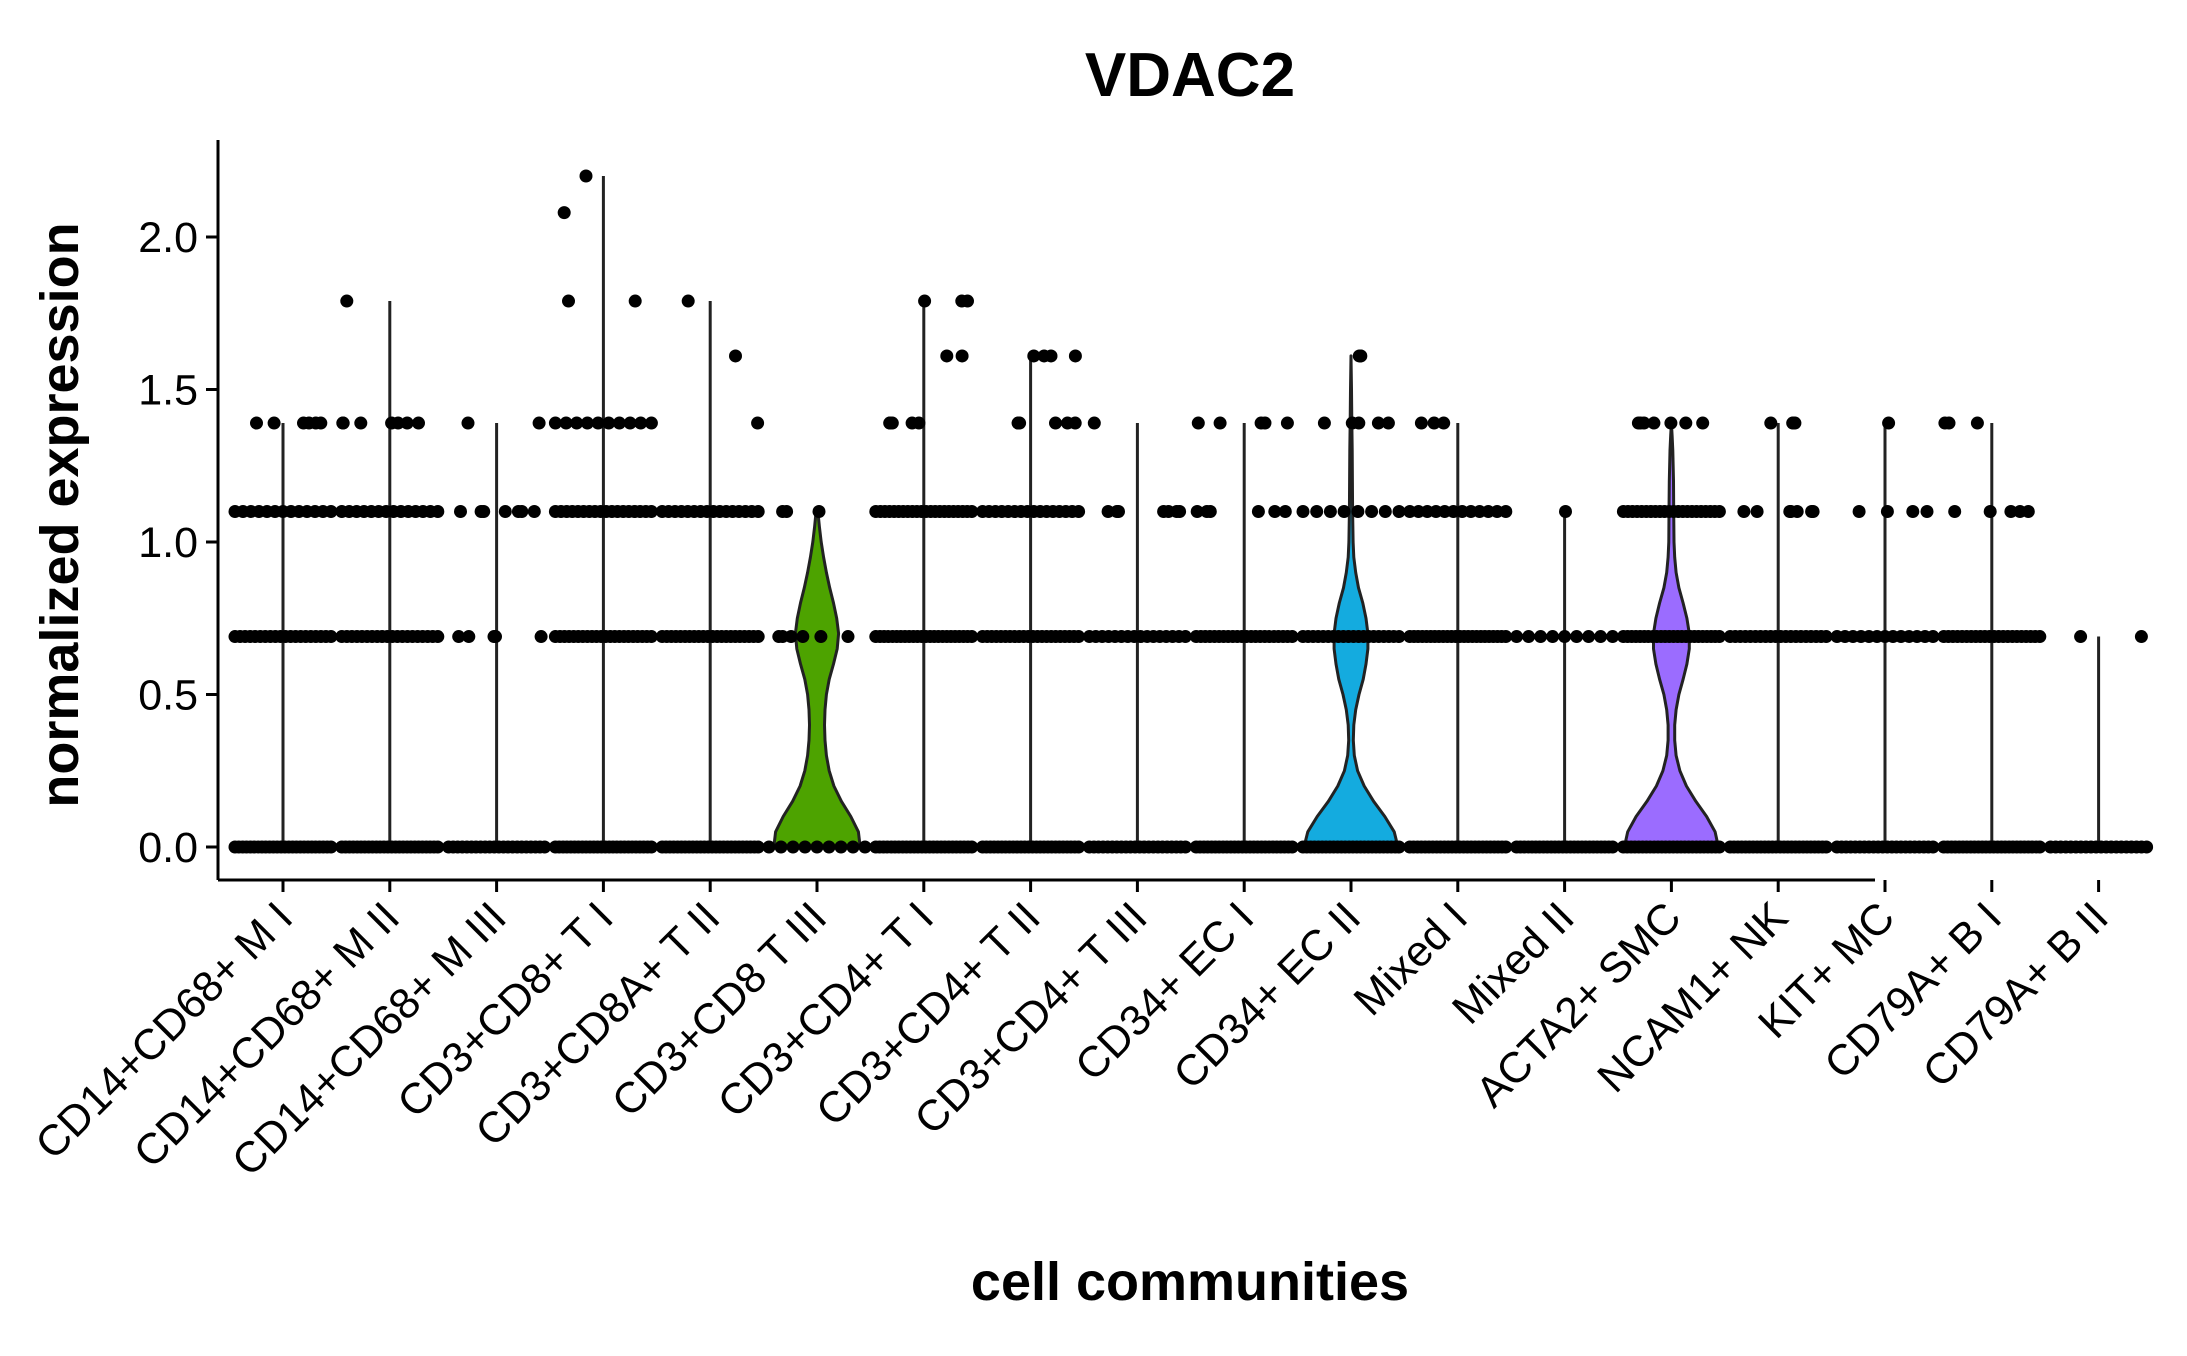  What do you see at coordinates (168, 543) in the screenshot?
I see `y-tick-label: 1.0` at bounding box center [168, 543].